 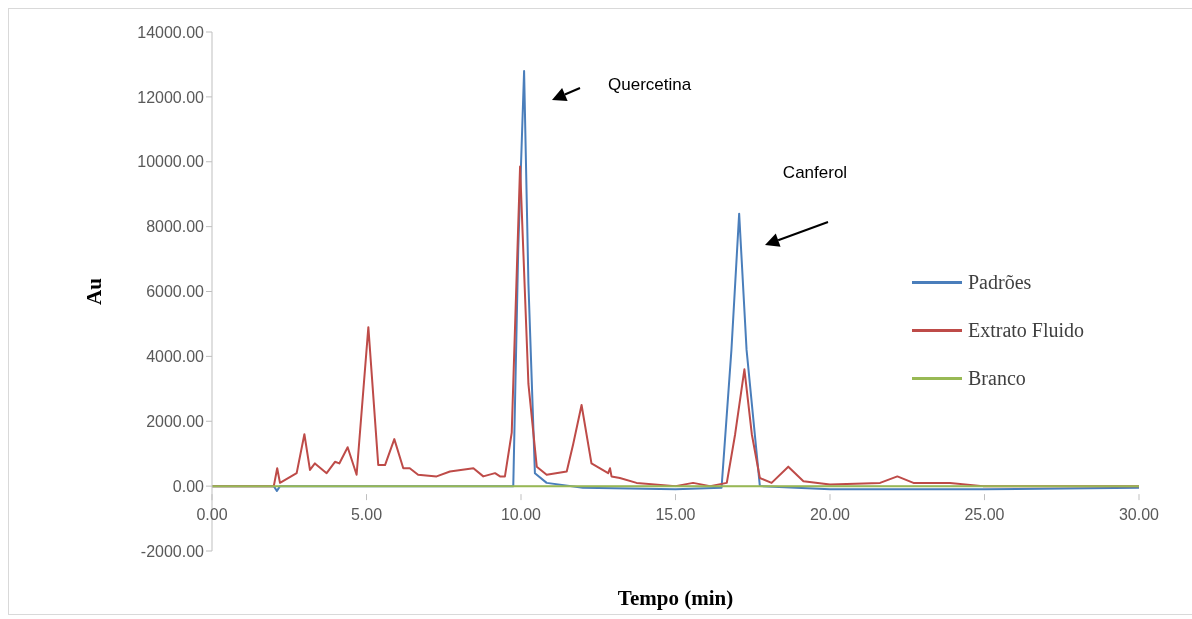 What do you see at coordinates (175, 357) in the screenshot?
I see `y-tick-label: 4000.00` at bounding box center [175, 357].